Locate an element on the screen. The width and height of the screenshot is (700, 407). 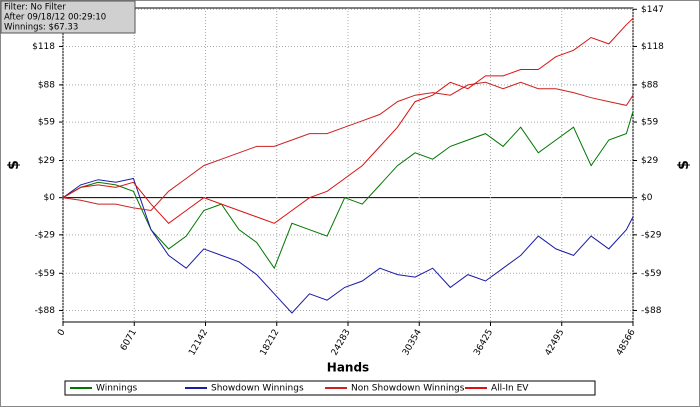
y2-tick-label: $29 is located at coordinates (649, 161).